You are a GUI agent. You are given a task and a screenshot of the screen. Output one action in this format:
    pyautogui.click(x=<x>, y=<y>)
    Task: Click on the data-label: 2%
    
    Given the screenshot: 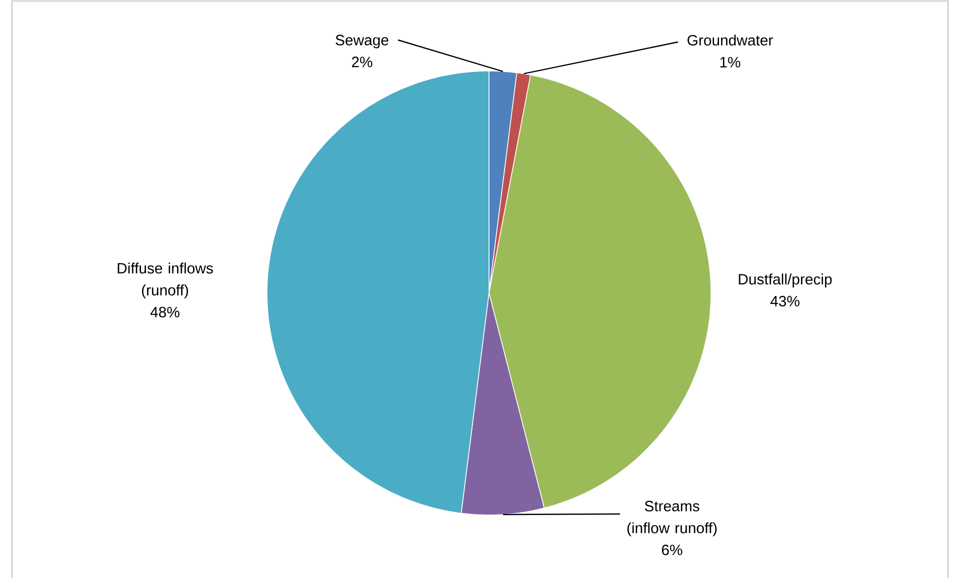 What is the action you would take?
    pyautogui.click(x=362, y=62)
    